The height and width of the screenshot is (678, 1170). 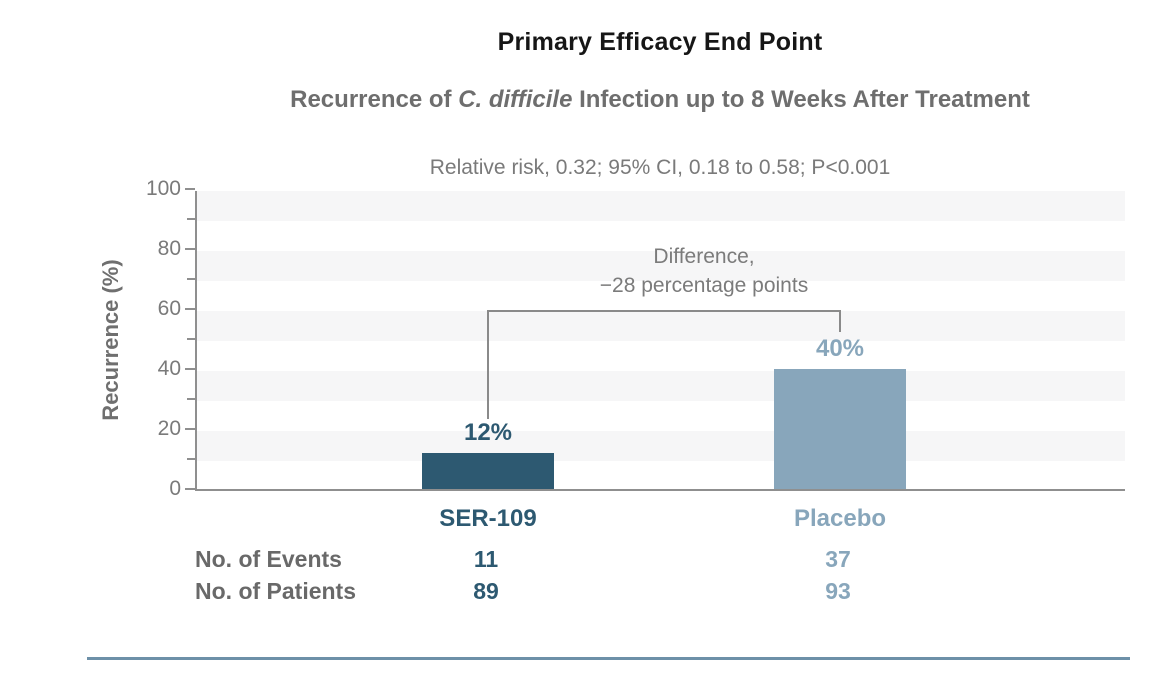 What do you see at coordinates (110, 340) in the screenshot?
I see `y-axis-title: Recurrence (%)` at bounding box center [110, 340].